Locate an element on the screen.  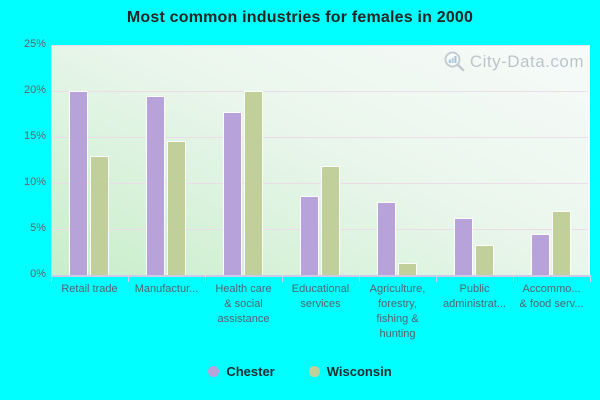
x-axis-tick-marks is located at coordinates (300, 279).